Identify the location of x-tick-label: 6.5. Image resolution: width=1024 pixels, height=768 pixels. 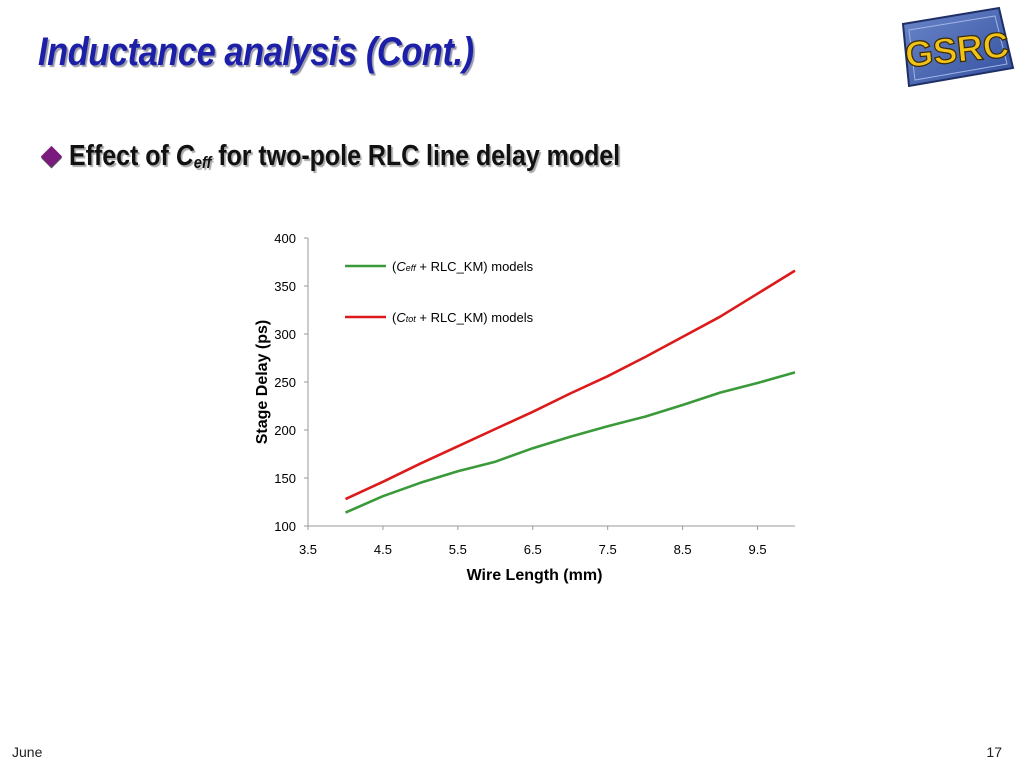
(533, 549).